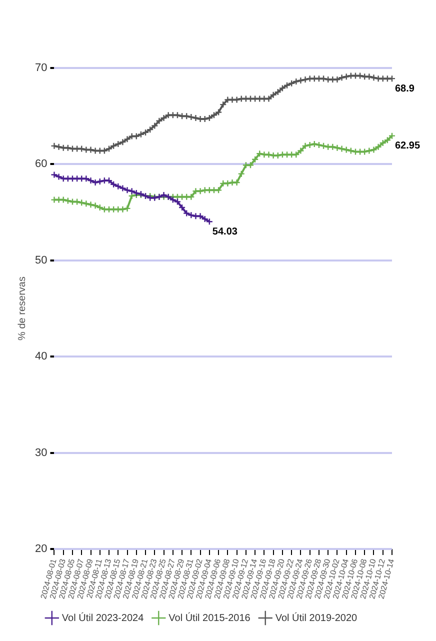  What do you see at coordinates (405, 88) in the screenshot?
I see `annotation: 68.9` at bounding box center [405, 88].